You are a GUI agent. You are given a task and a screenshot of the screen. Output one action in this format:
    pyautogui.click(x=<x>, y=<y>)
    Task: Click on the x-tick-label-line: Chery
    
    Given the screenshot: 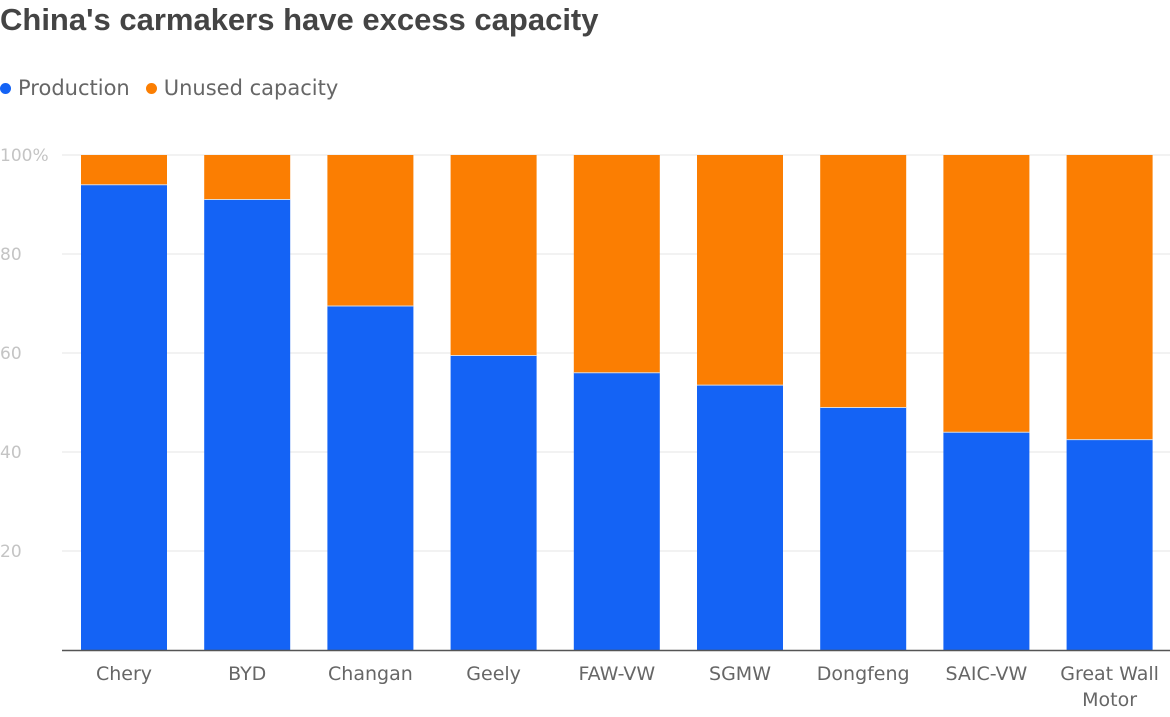 What is the action you would take?
    pyautogui.click(x=124, y=674)
    